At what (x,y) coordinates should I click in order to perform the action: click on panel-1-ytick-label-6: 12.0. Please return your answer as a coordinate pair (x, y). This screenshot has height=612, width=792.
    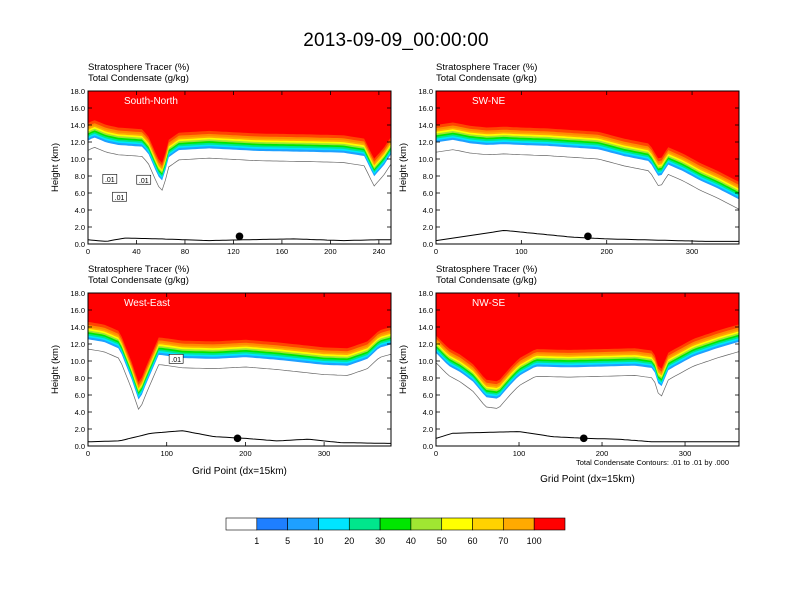
    Looking at the image, I should click on (77, 142).